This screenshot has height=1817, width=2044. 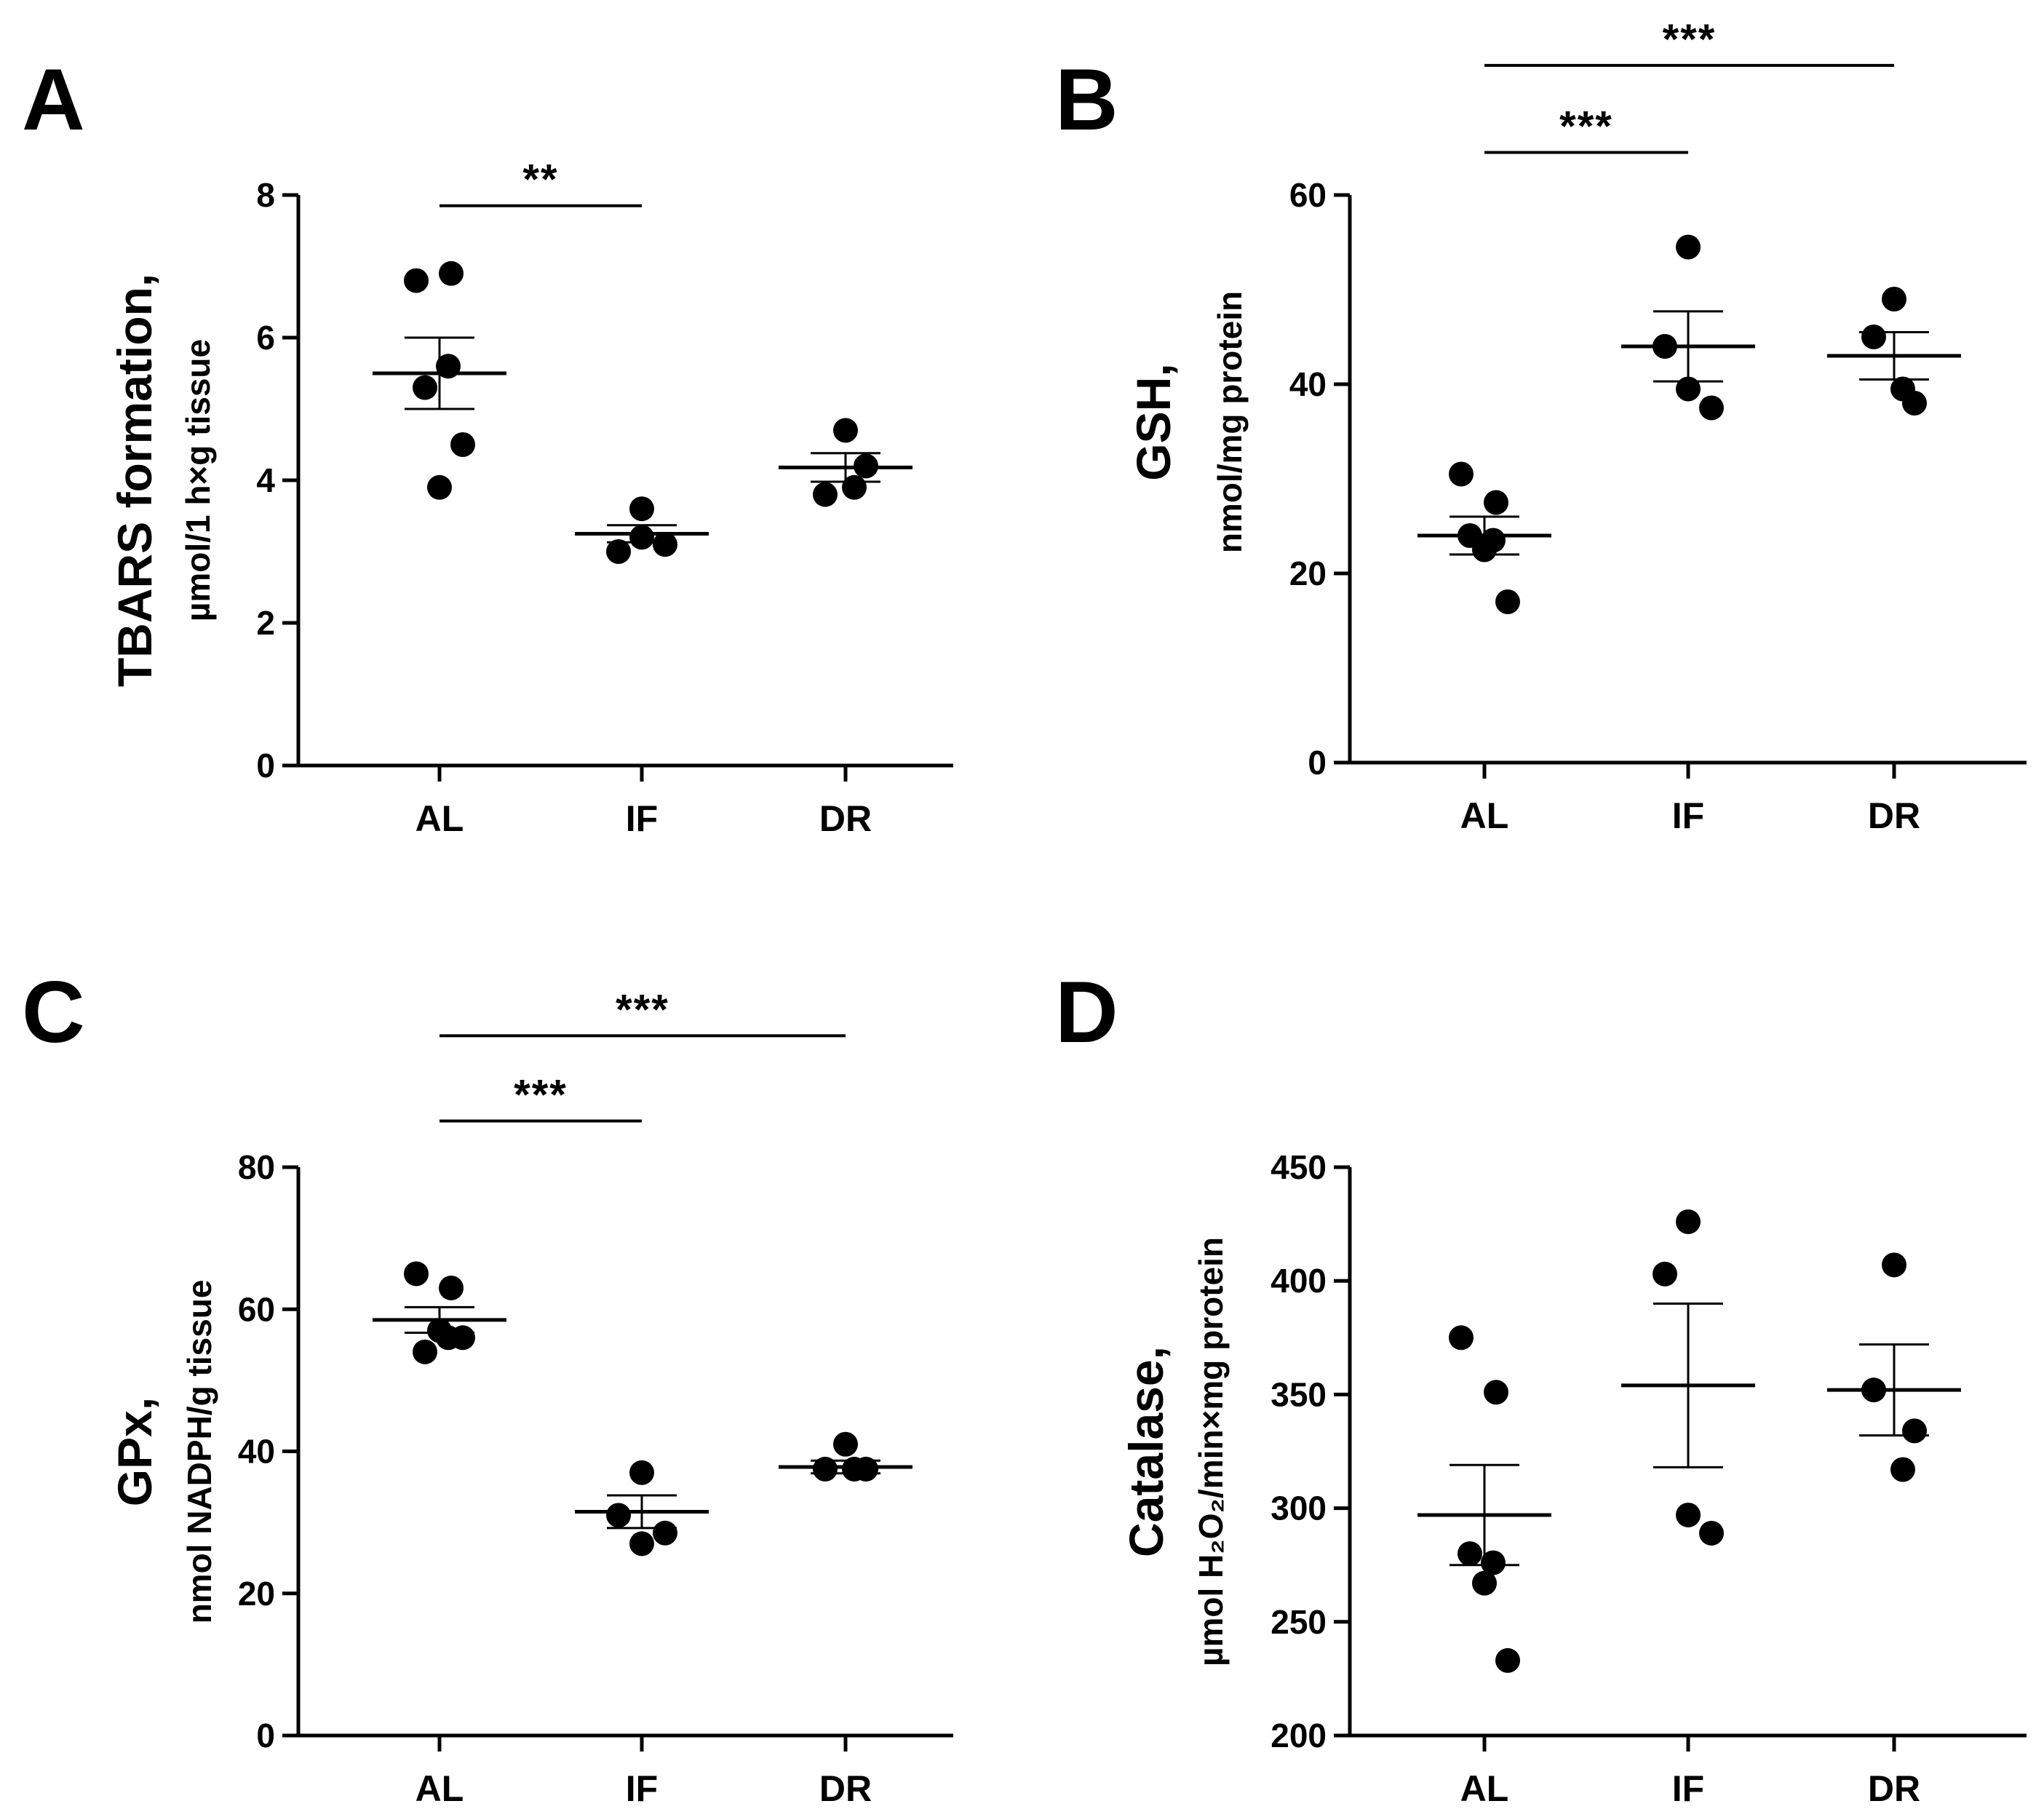 What do you see at coordinates (198, 480) in the screenshot?
I see `y-axis-unit: µmol/1 h×g tissue` at bounding box center [198, 480].